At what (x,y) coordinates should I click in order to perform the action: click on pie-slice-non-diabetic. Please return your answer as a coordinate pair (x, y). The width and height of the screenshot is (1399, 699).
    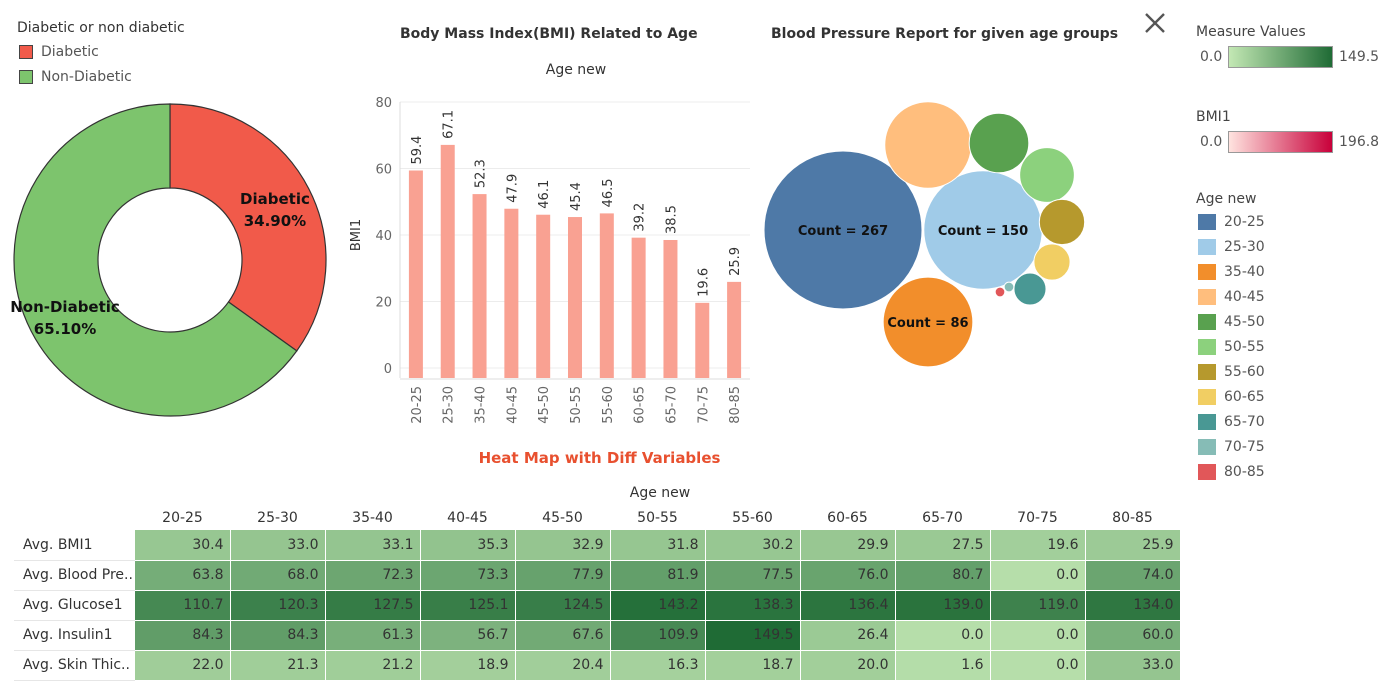
    Looking at the image, I should click on (155, 260).